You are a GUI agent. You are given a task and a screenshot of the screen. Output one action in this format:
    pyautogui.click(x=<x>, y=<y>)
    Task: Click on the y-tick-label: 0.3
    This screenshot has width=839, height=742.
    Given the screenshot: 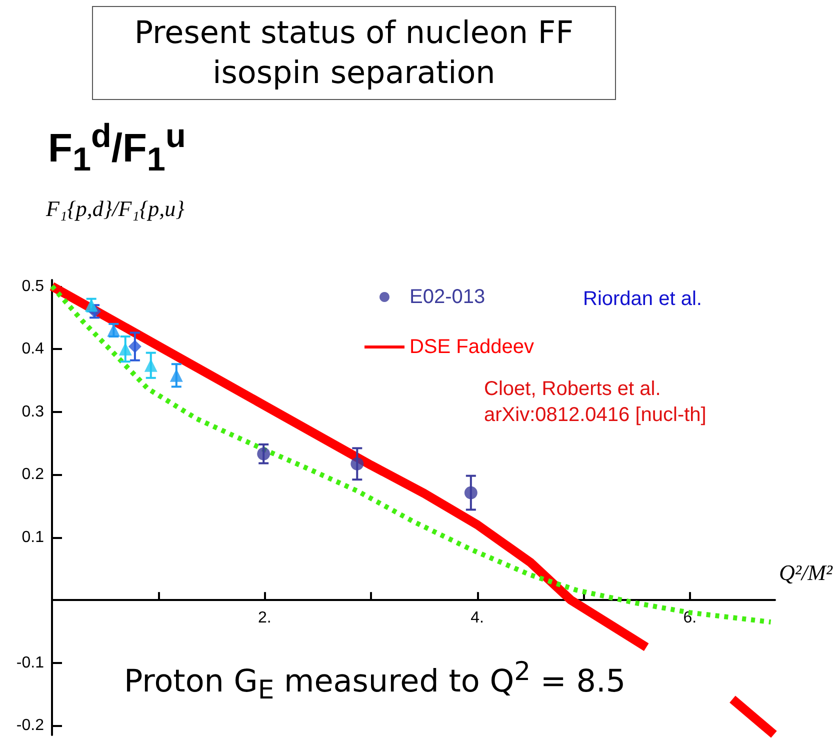 What is the action you would take?
    pyautogui.click(x=33, y=411)
    